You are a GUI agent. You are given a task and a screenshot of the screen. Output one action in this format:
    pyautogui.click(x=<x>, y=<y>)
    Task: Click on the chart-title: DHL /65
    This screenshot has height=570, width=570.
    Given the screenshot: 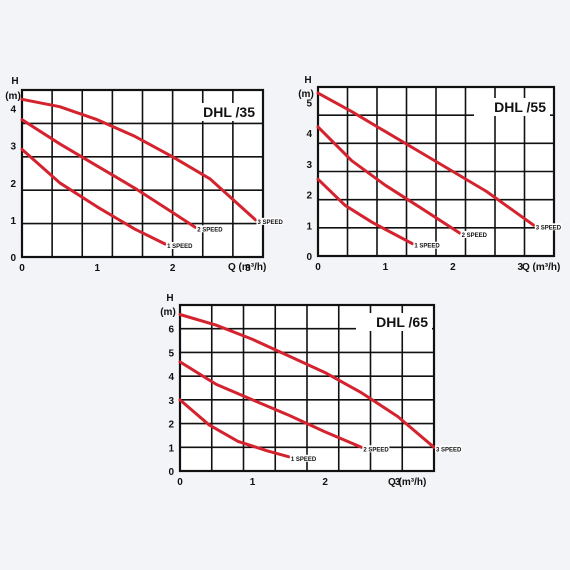 What is the action you would take?
    pyautogui.click(x=402, y=322)
    